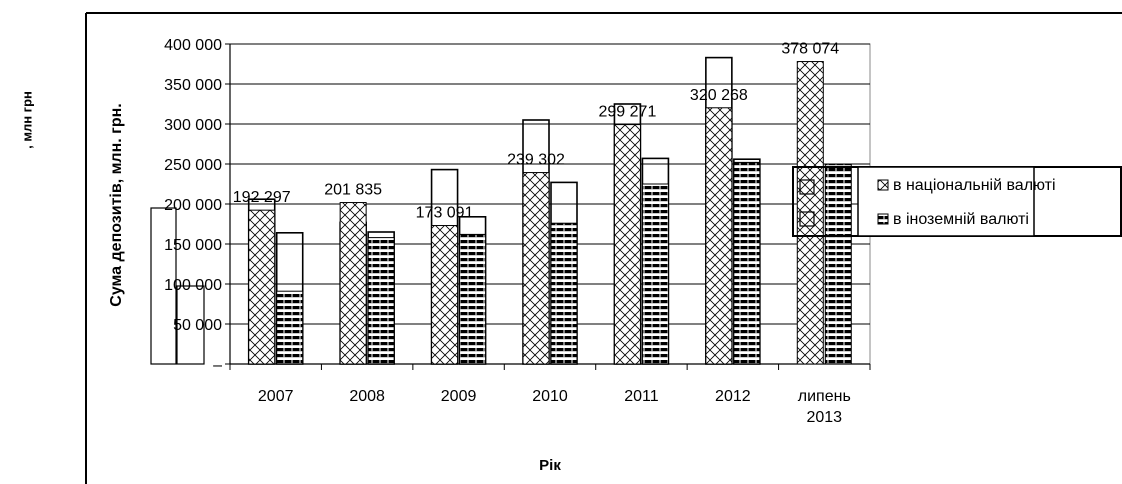 The height and width of the screenshot is (484, 1122). What do you see at coordinates (536, 160) in the screenshot?
I see `data-label: 239 302` at bounding box center [536, 160].